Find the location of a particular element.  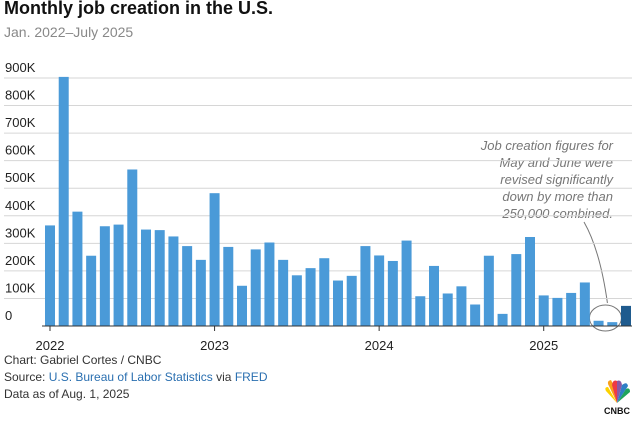

y-tick-label: 700K is located at coordinates (20, 122).